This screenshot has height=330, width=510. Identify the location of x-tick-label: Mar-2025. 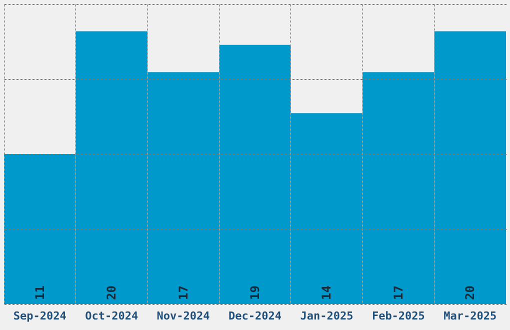
(470, 316).